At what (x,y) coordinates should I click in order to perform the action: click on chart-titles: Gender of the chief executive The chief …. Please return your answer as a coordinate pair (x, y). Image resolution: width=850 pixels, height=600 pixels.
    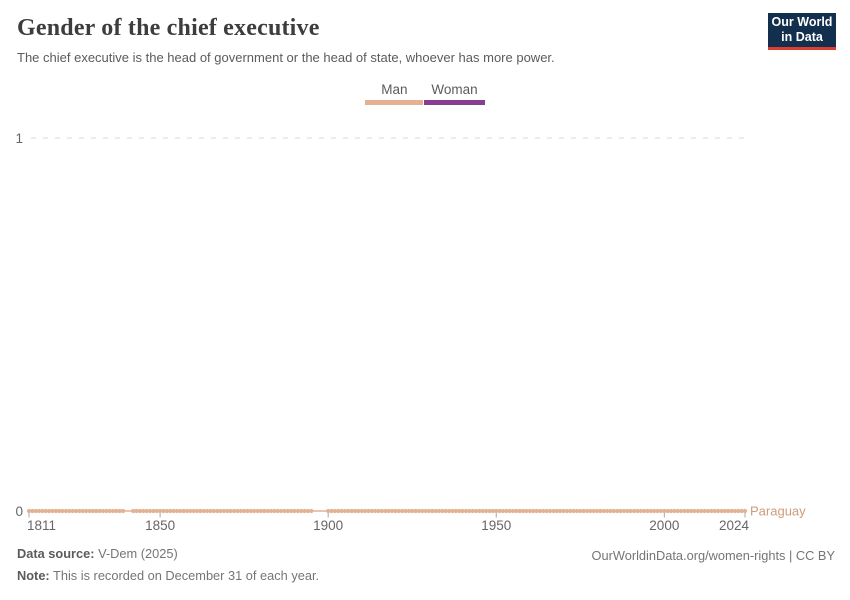
    Looking at the image, I should click on (286, 39).